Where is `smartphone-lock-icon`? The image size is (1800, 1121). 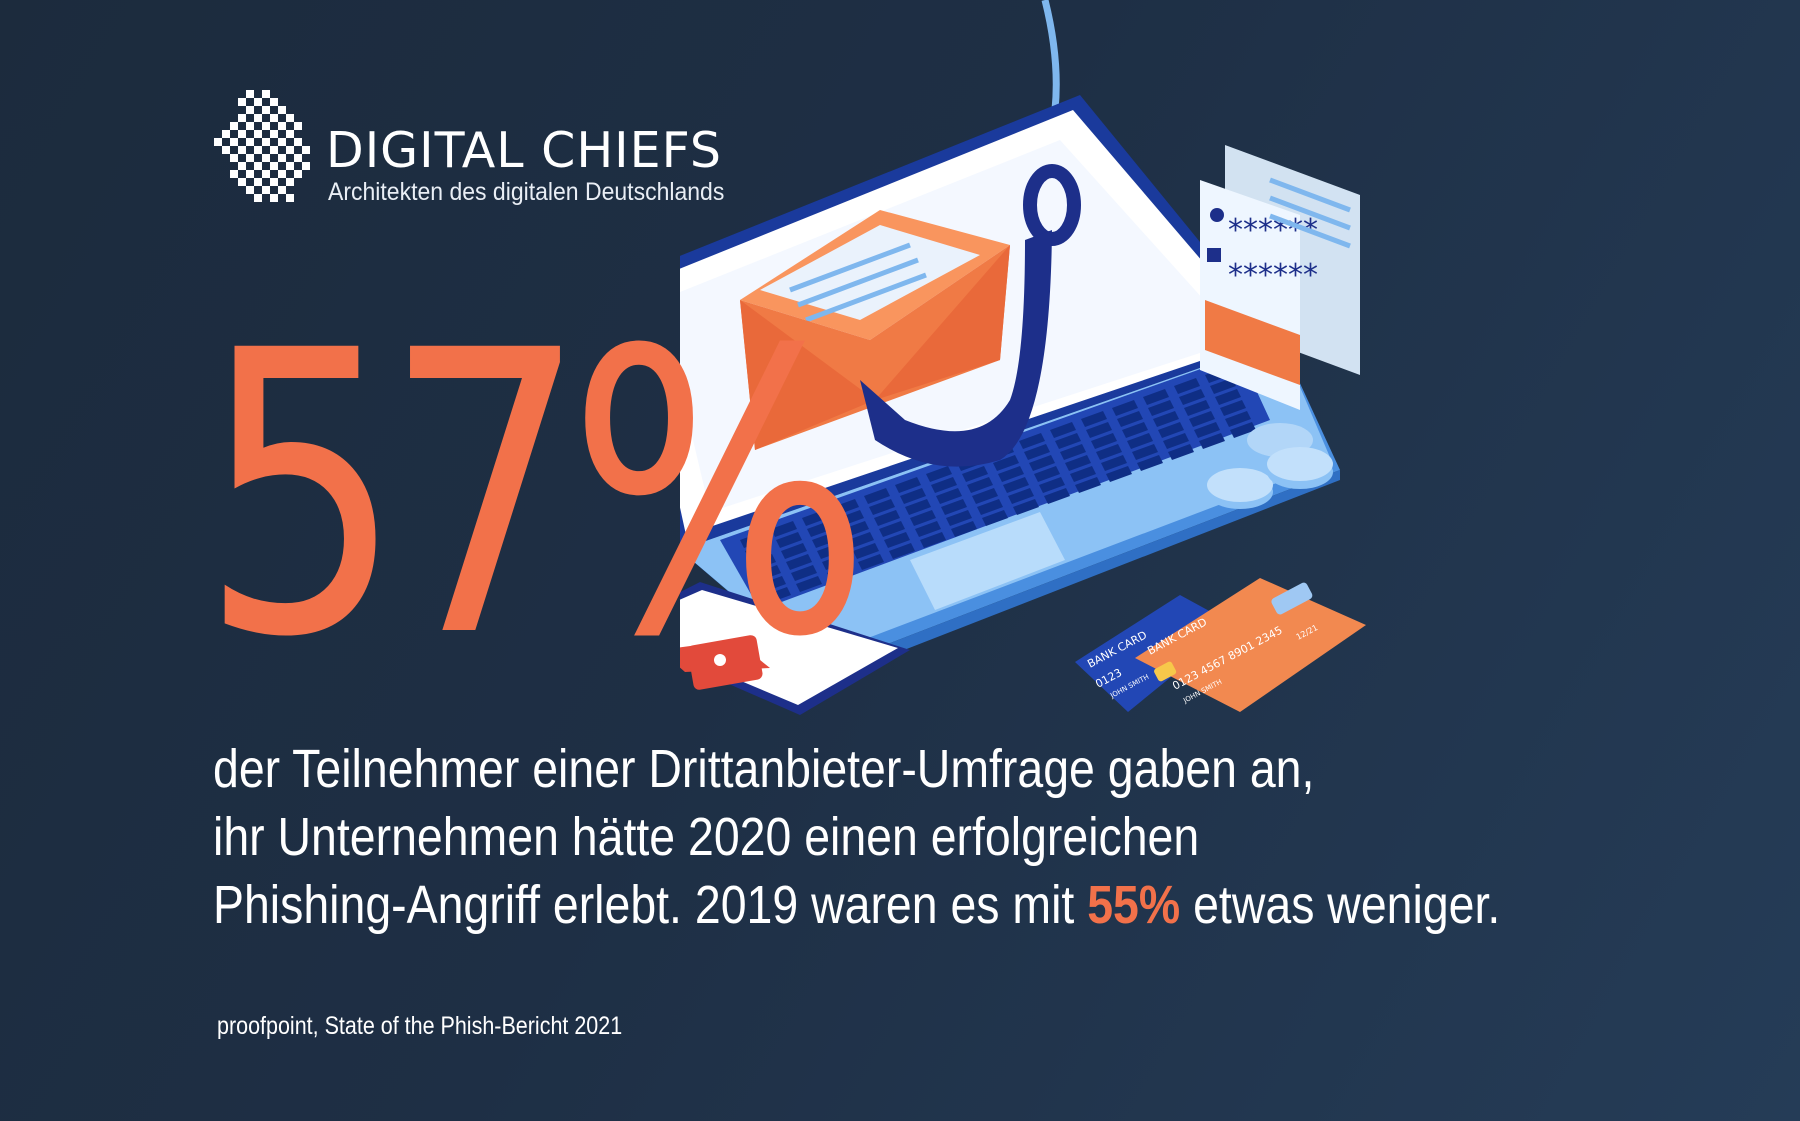
smartphone-lock-icon is located at coordinates (795, 648).